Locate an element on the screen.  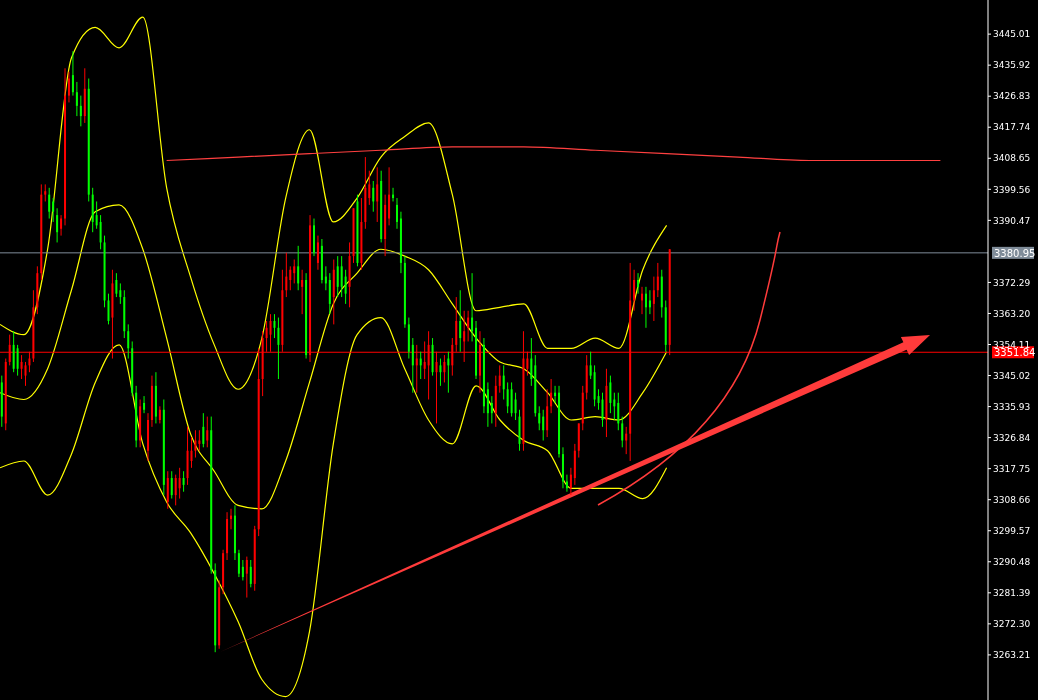
line-series is located at coordinates (553, 154).